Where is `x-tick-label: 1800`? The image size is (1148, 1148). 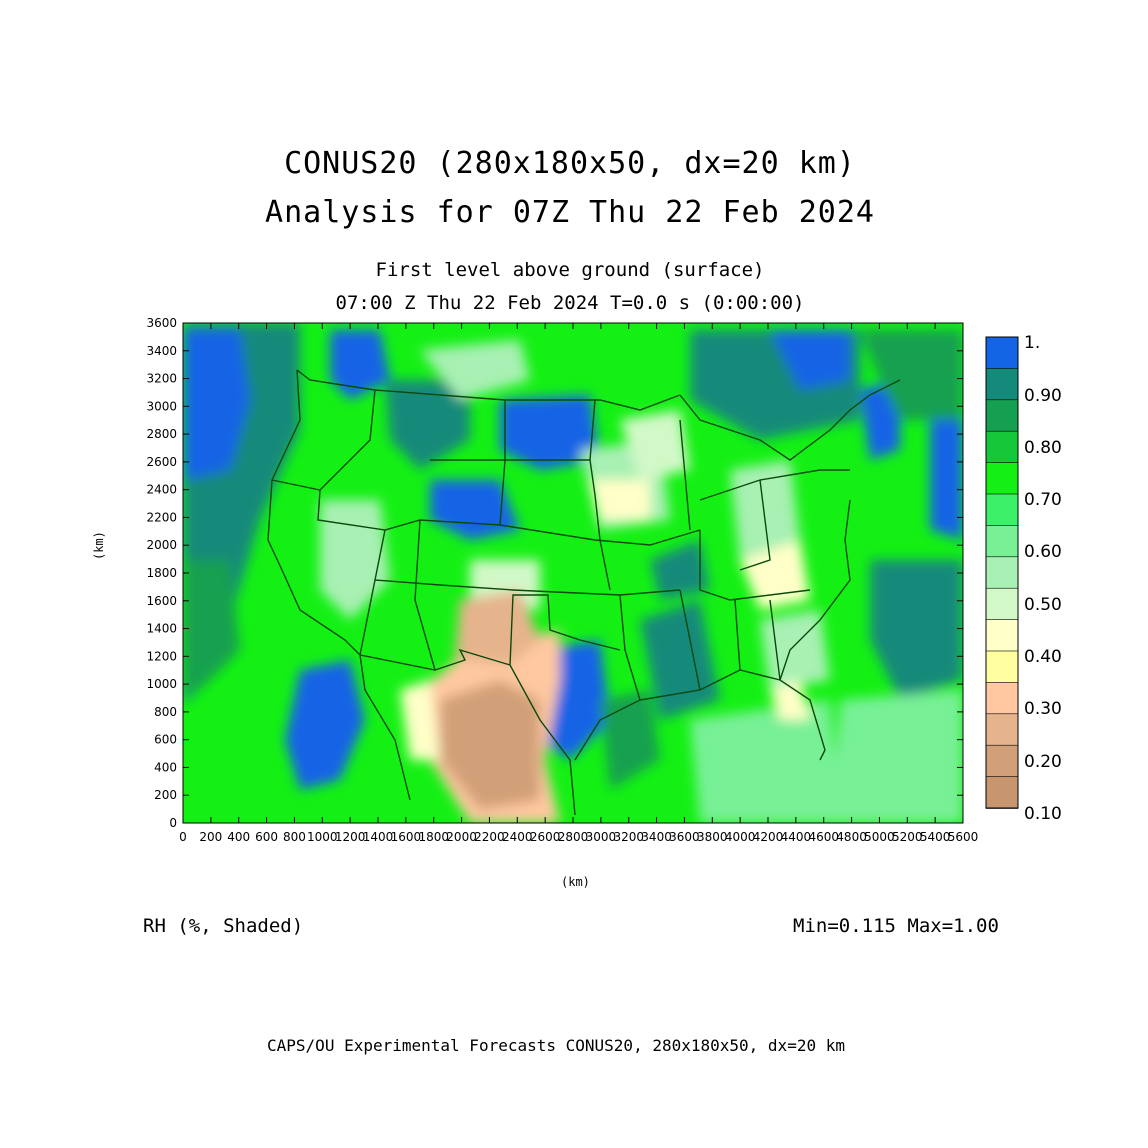 x-tick-label: 1800 is located at coordinates (433, 837).